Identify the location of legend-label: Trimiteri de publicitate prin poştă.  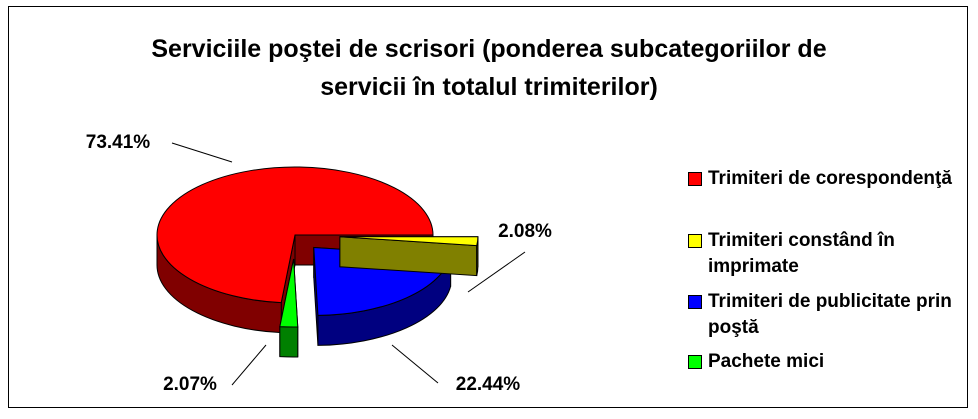
(830, 314).